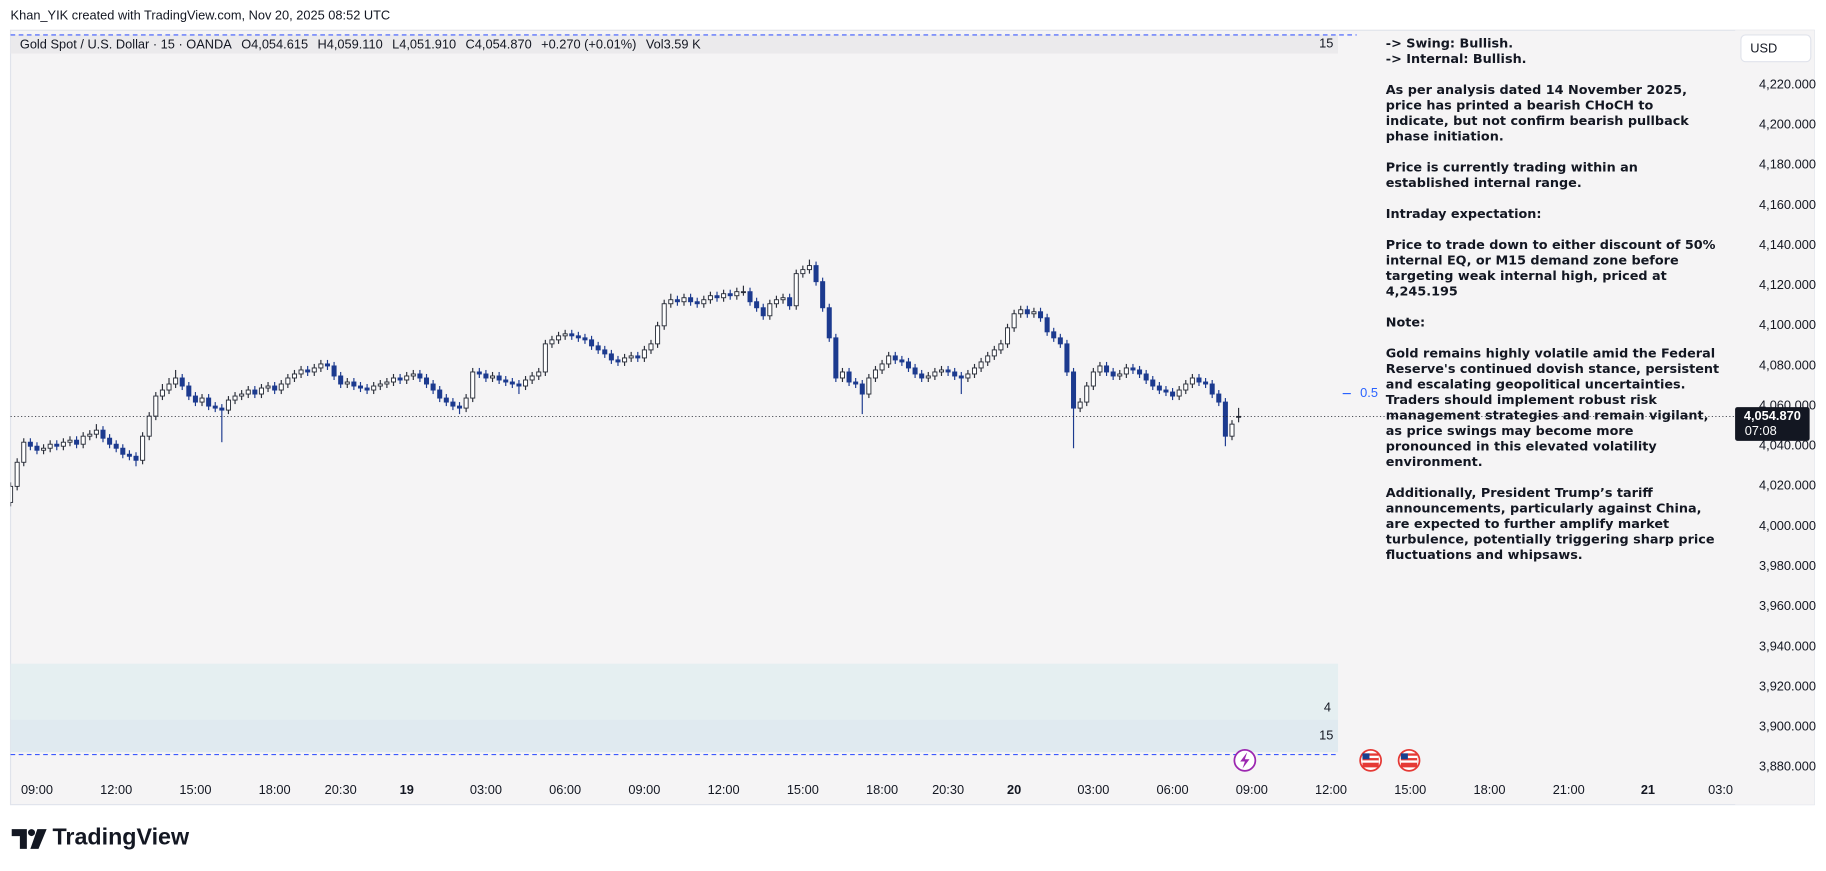 The height and width of the screenshot is (871, 1826). What do you see at coordinates (349, 44) in the screenshot?
I see `legend-value: H4,059.110` at bounding box center [349, 44].